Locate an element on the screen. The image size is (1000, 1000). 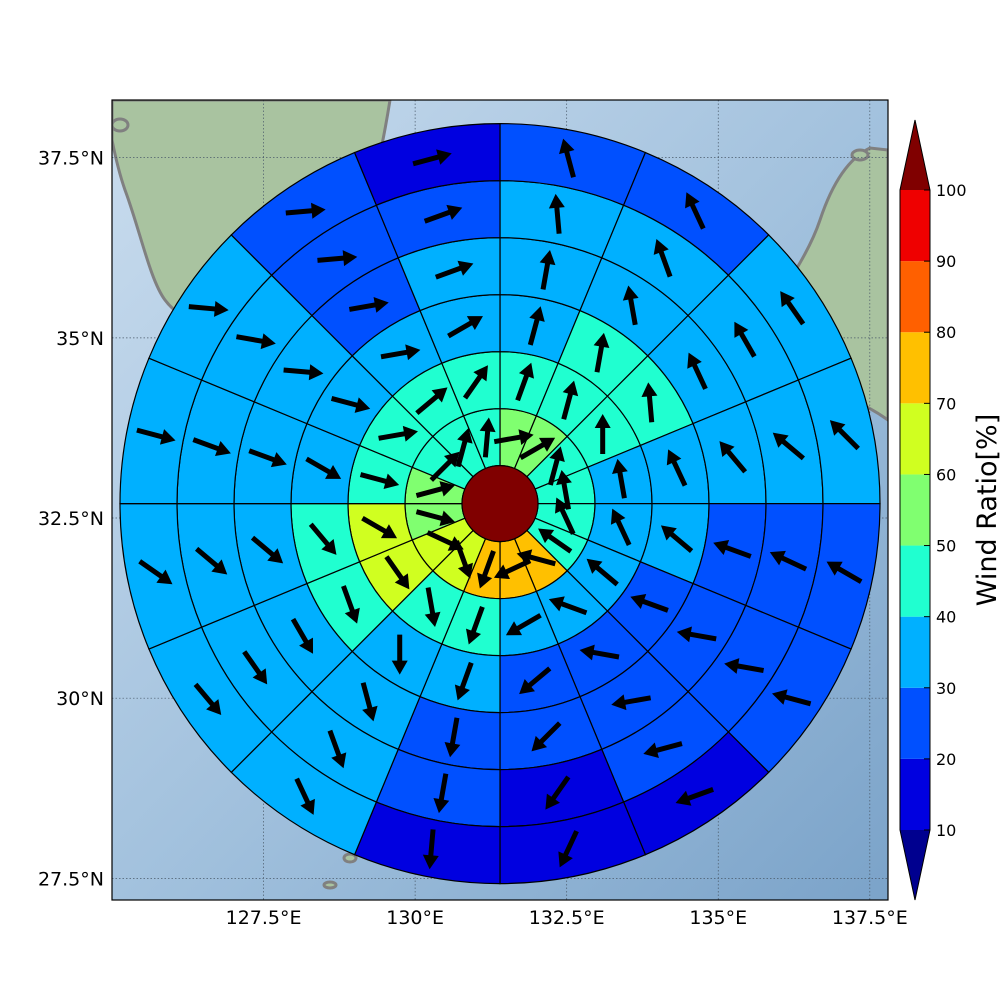
colorbar-extend-min is located at coordinates (915, 865).